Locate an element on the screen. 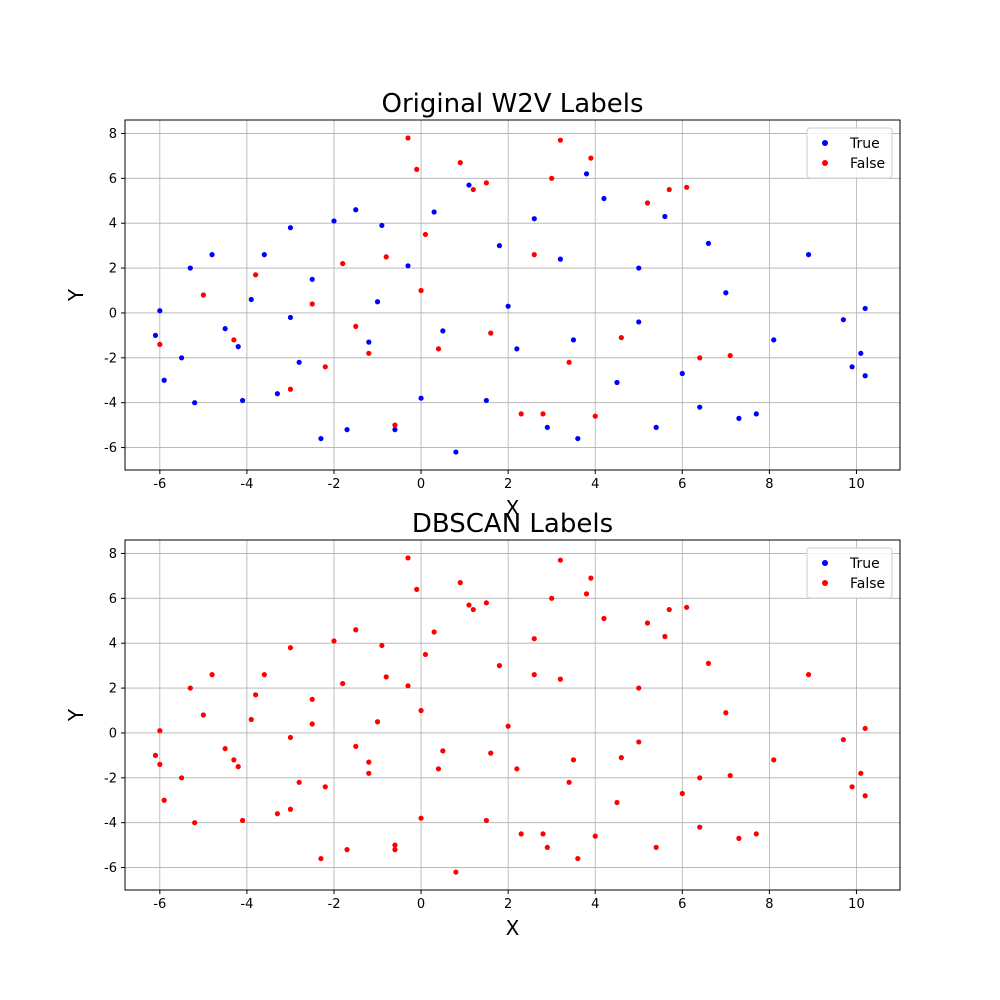 The width and height of the screenshot is (1000, 1000). y-tick-label: 2 is located at coordinates (113, 689).